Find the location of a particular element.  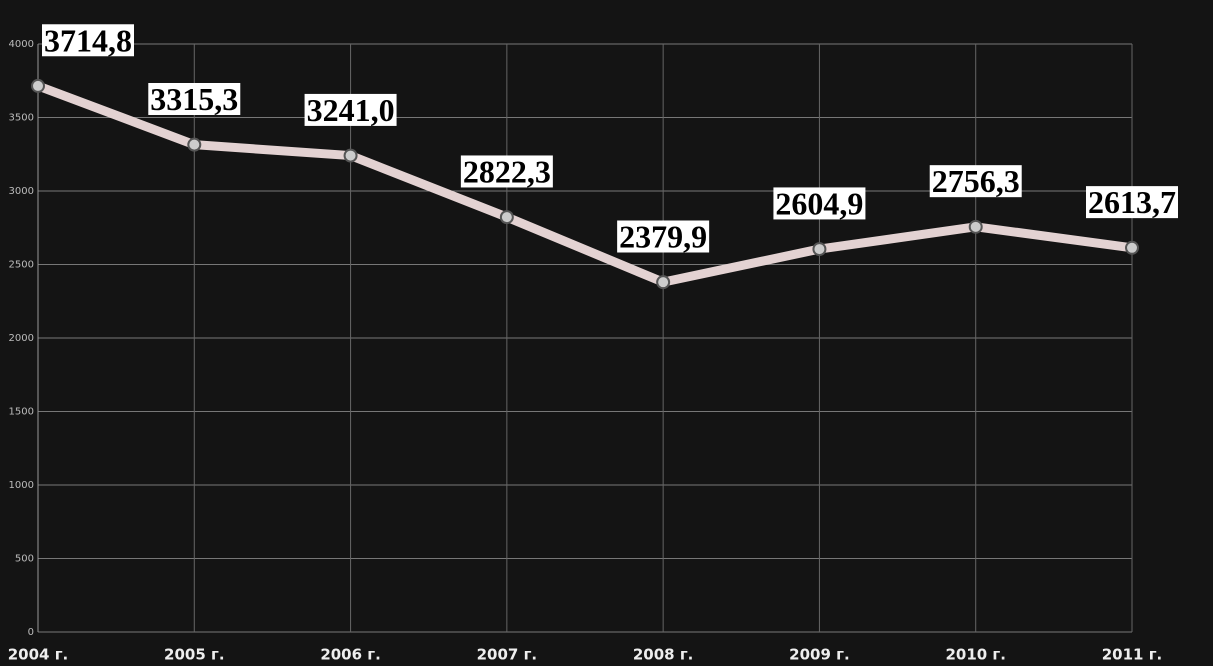

value-label-group: 2756,3 is located at coordinates (975, 181).